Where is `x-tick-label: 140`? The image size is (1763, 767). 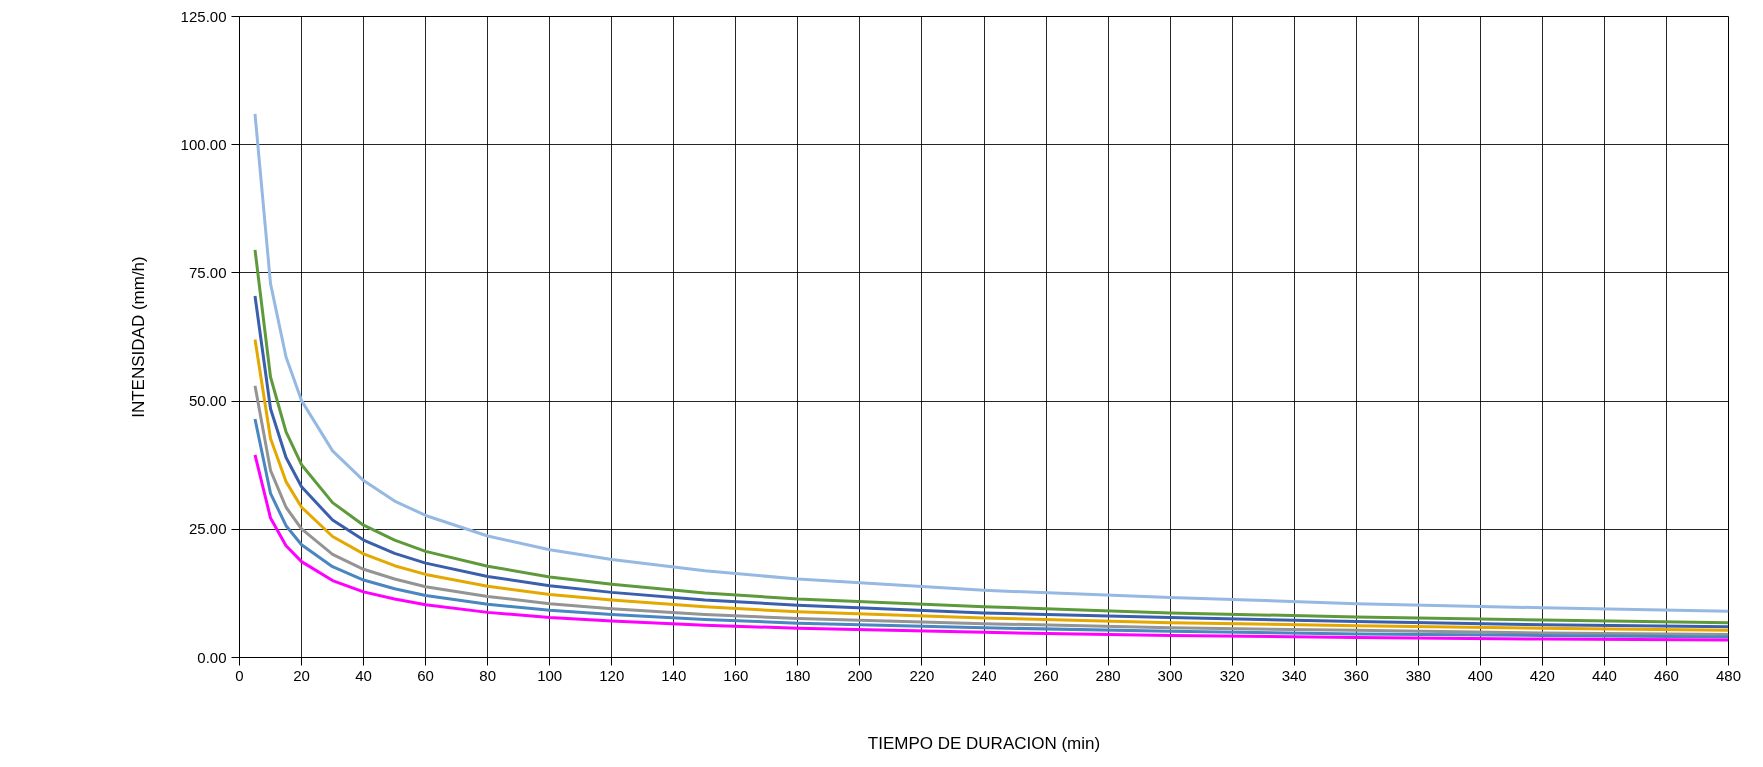
x-tick-label: 140 is located at coordinates (674, 675).